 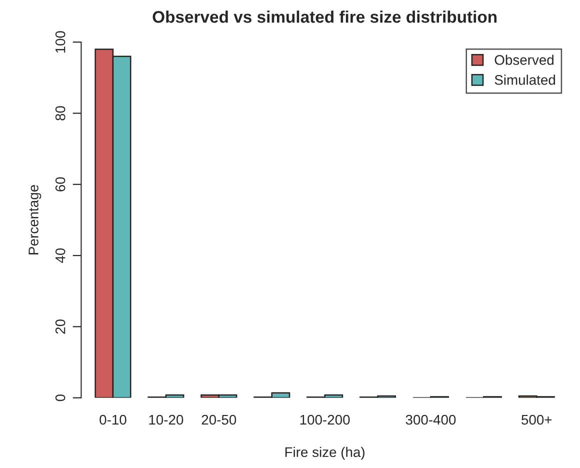 I want to click on y-tick-label: 80, so click(x=60, y=113).